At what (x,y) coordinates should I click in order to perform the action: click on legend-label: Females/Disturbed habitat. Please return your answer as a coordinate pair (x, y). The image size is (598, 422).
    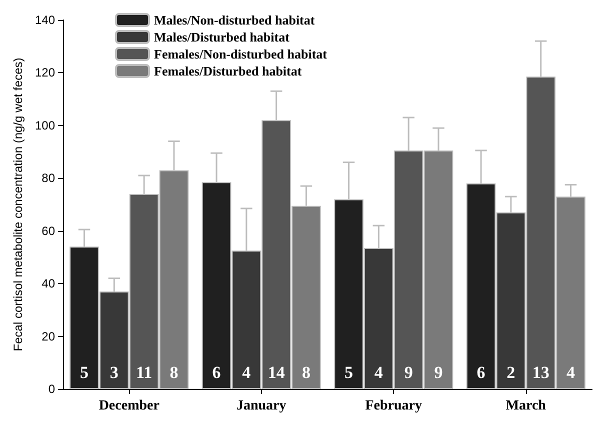
    Looking at the image, I should click on (228, 71).